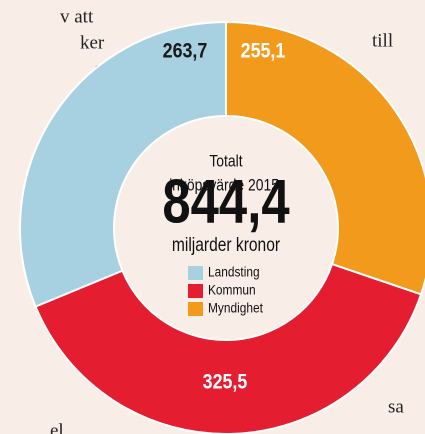  What do you see at coordinates (396, 406) in the screenshot?
I see `text-fragment: sa` at bounding box center [396, 406].